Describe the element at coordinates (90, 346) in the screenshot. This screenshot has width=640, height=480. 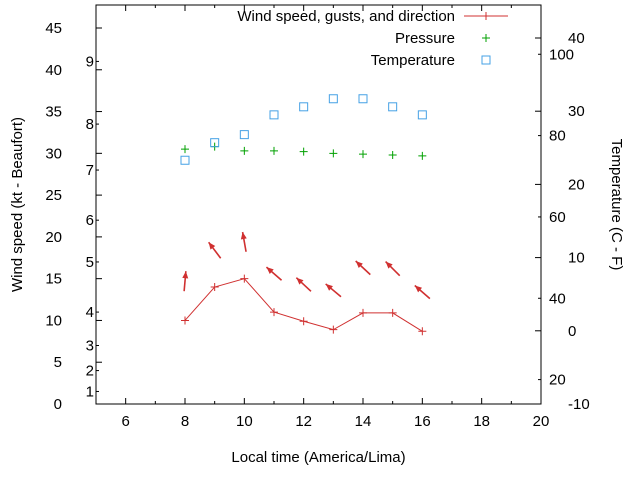
I see `beaufort-tick-label: 3` at that location.